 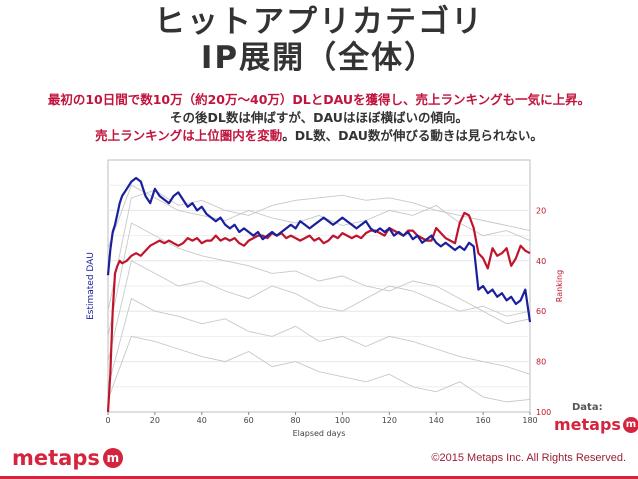 I want to click on x-tick-label-0: 0, so click(x=107, y=420).